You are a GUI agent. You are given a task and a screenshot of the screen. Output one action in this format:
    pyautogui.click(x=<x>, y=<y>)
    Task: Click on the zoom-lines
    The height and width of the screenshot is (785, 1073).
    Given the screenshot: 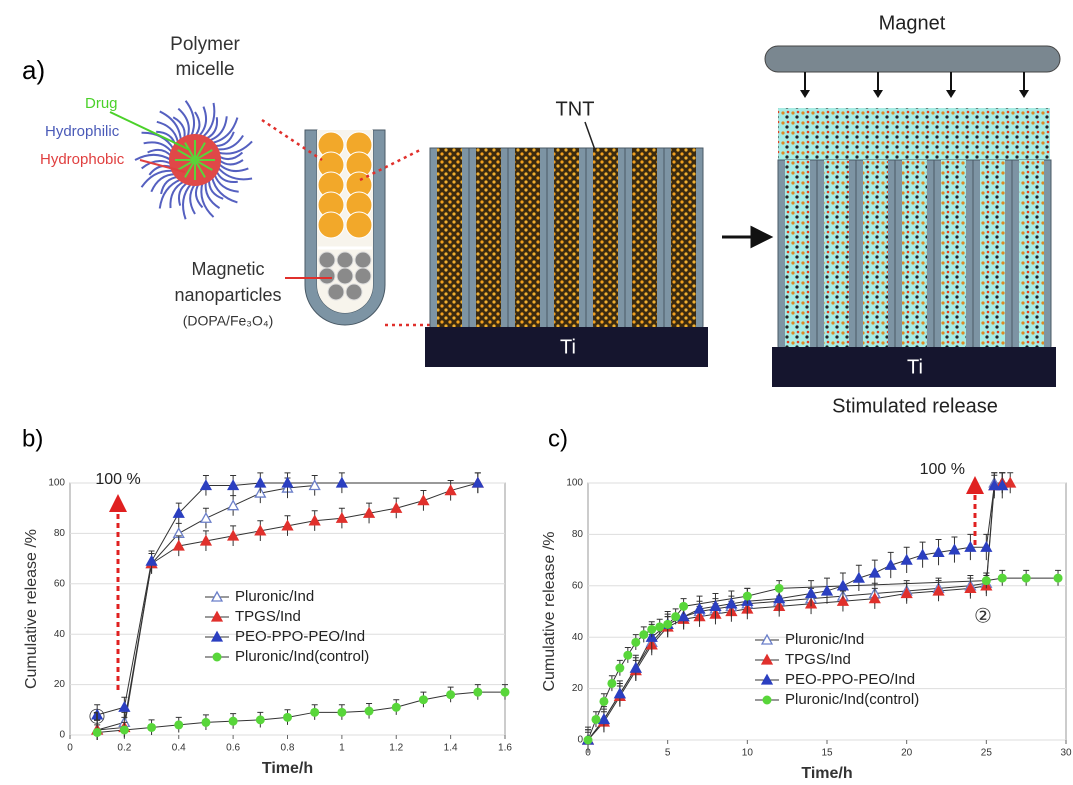 What is the action you would take?
    pyautogui.click(x=345, y=222)
    